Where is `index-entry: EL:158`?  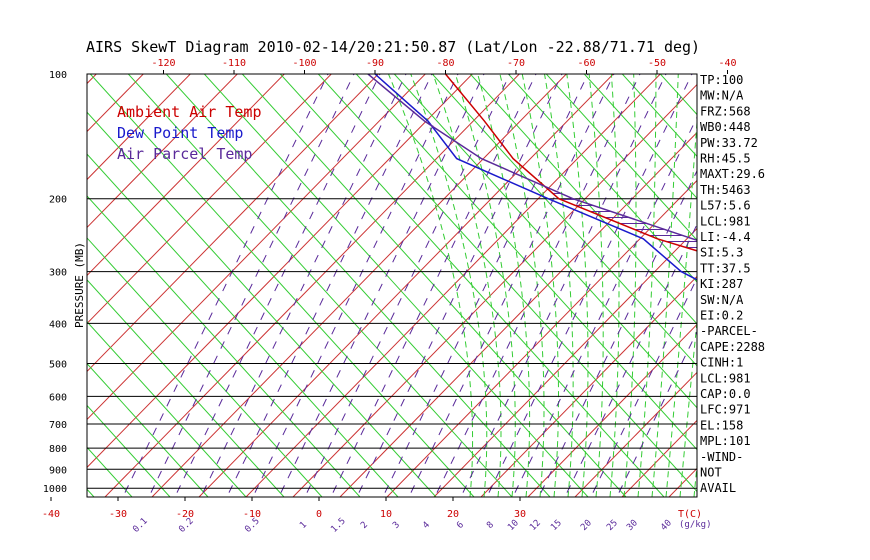 index-entry: EL:158 is located at coordinates (721, 425).